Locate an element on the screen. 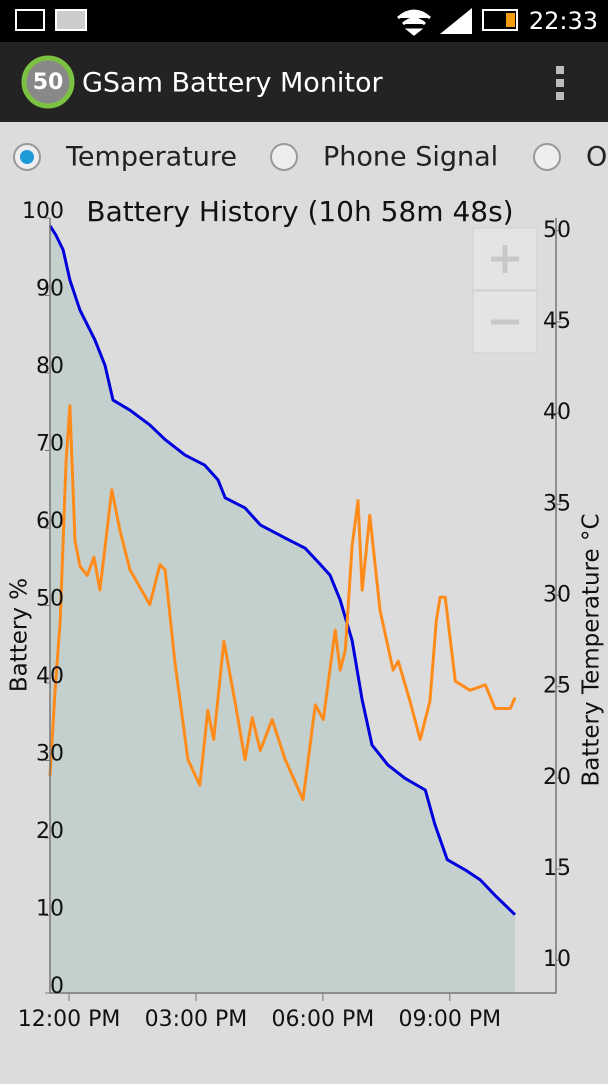 The height and width of the screenshot is (1084, 608). wifi-icon is located at coordinates (414, 22).